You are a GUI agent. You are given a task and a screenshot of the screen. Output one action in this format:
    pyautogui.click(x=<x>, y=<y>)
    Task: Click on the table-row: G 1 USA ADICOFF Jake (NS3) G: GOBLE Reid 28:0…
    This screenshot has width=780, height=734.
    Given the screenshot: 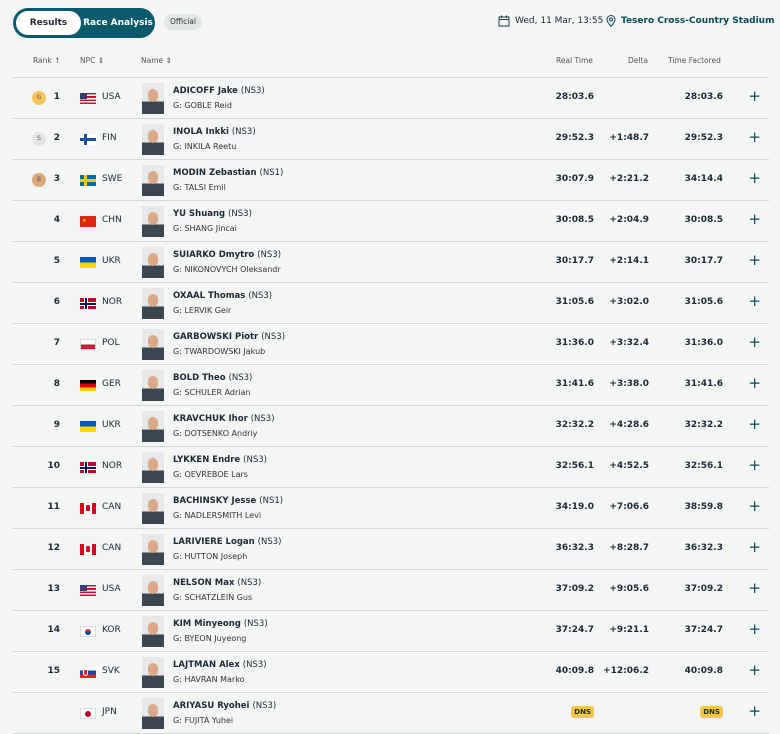 What is the action you would take?
    pyautogui.click(x=391, y=98)
    